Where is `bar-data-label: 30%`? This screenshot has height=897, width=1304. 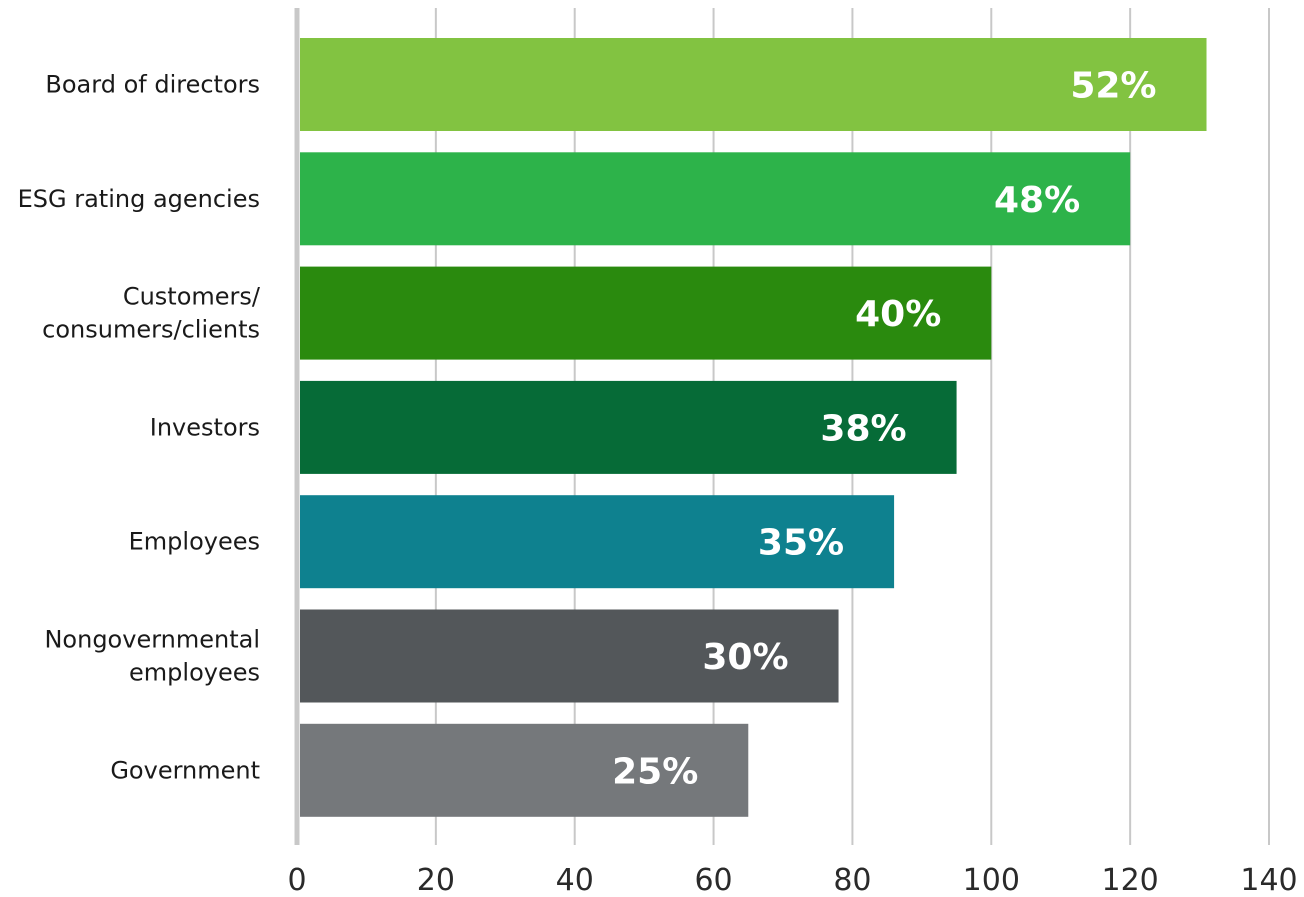 bar-data-label: 30% is located at coordinates (745, 657).